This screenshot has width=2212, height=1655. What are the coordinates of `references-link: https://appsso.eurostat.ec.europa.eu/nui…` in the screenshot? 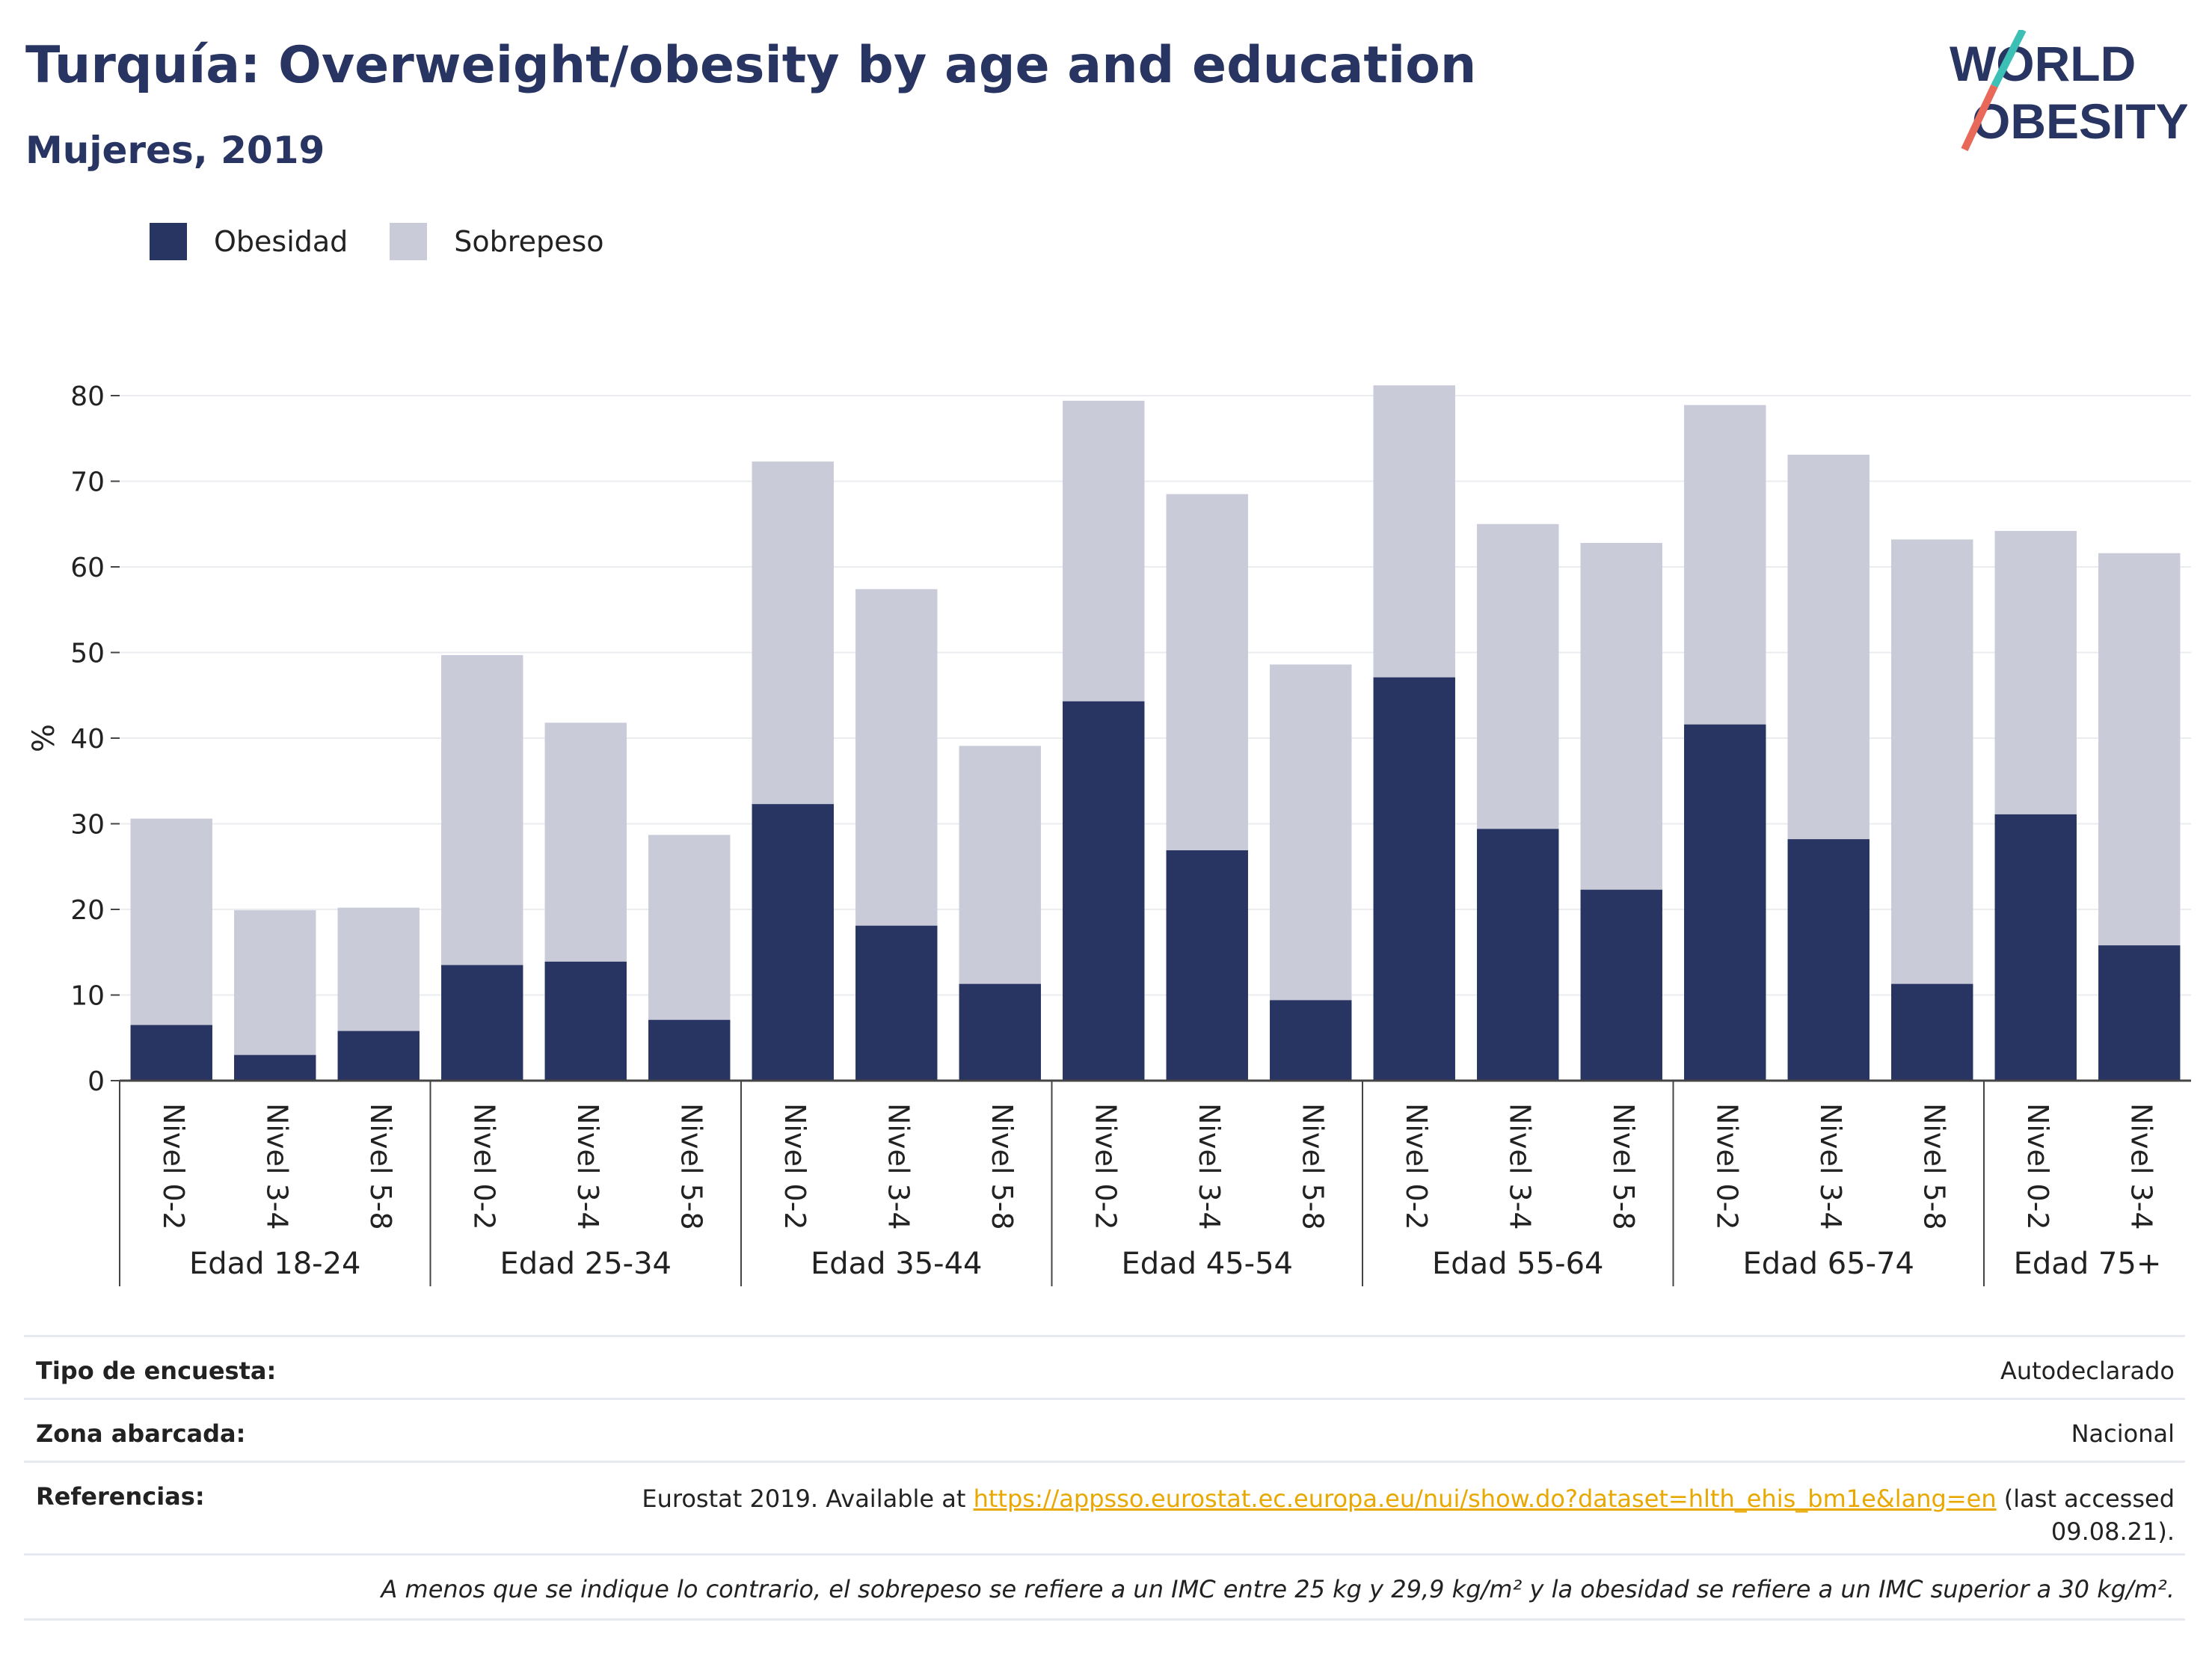 It's located at (1485, 1498).